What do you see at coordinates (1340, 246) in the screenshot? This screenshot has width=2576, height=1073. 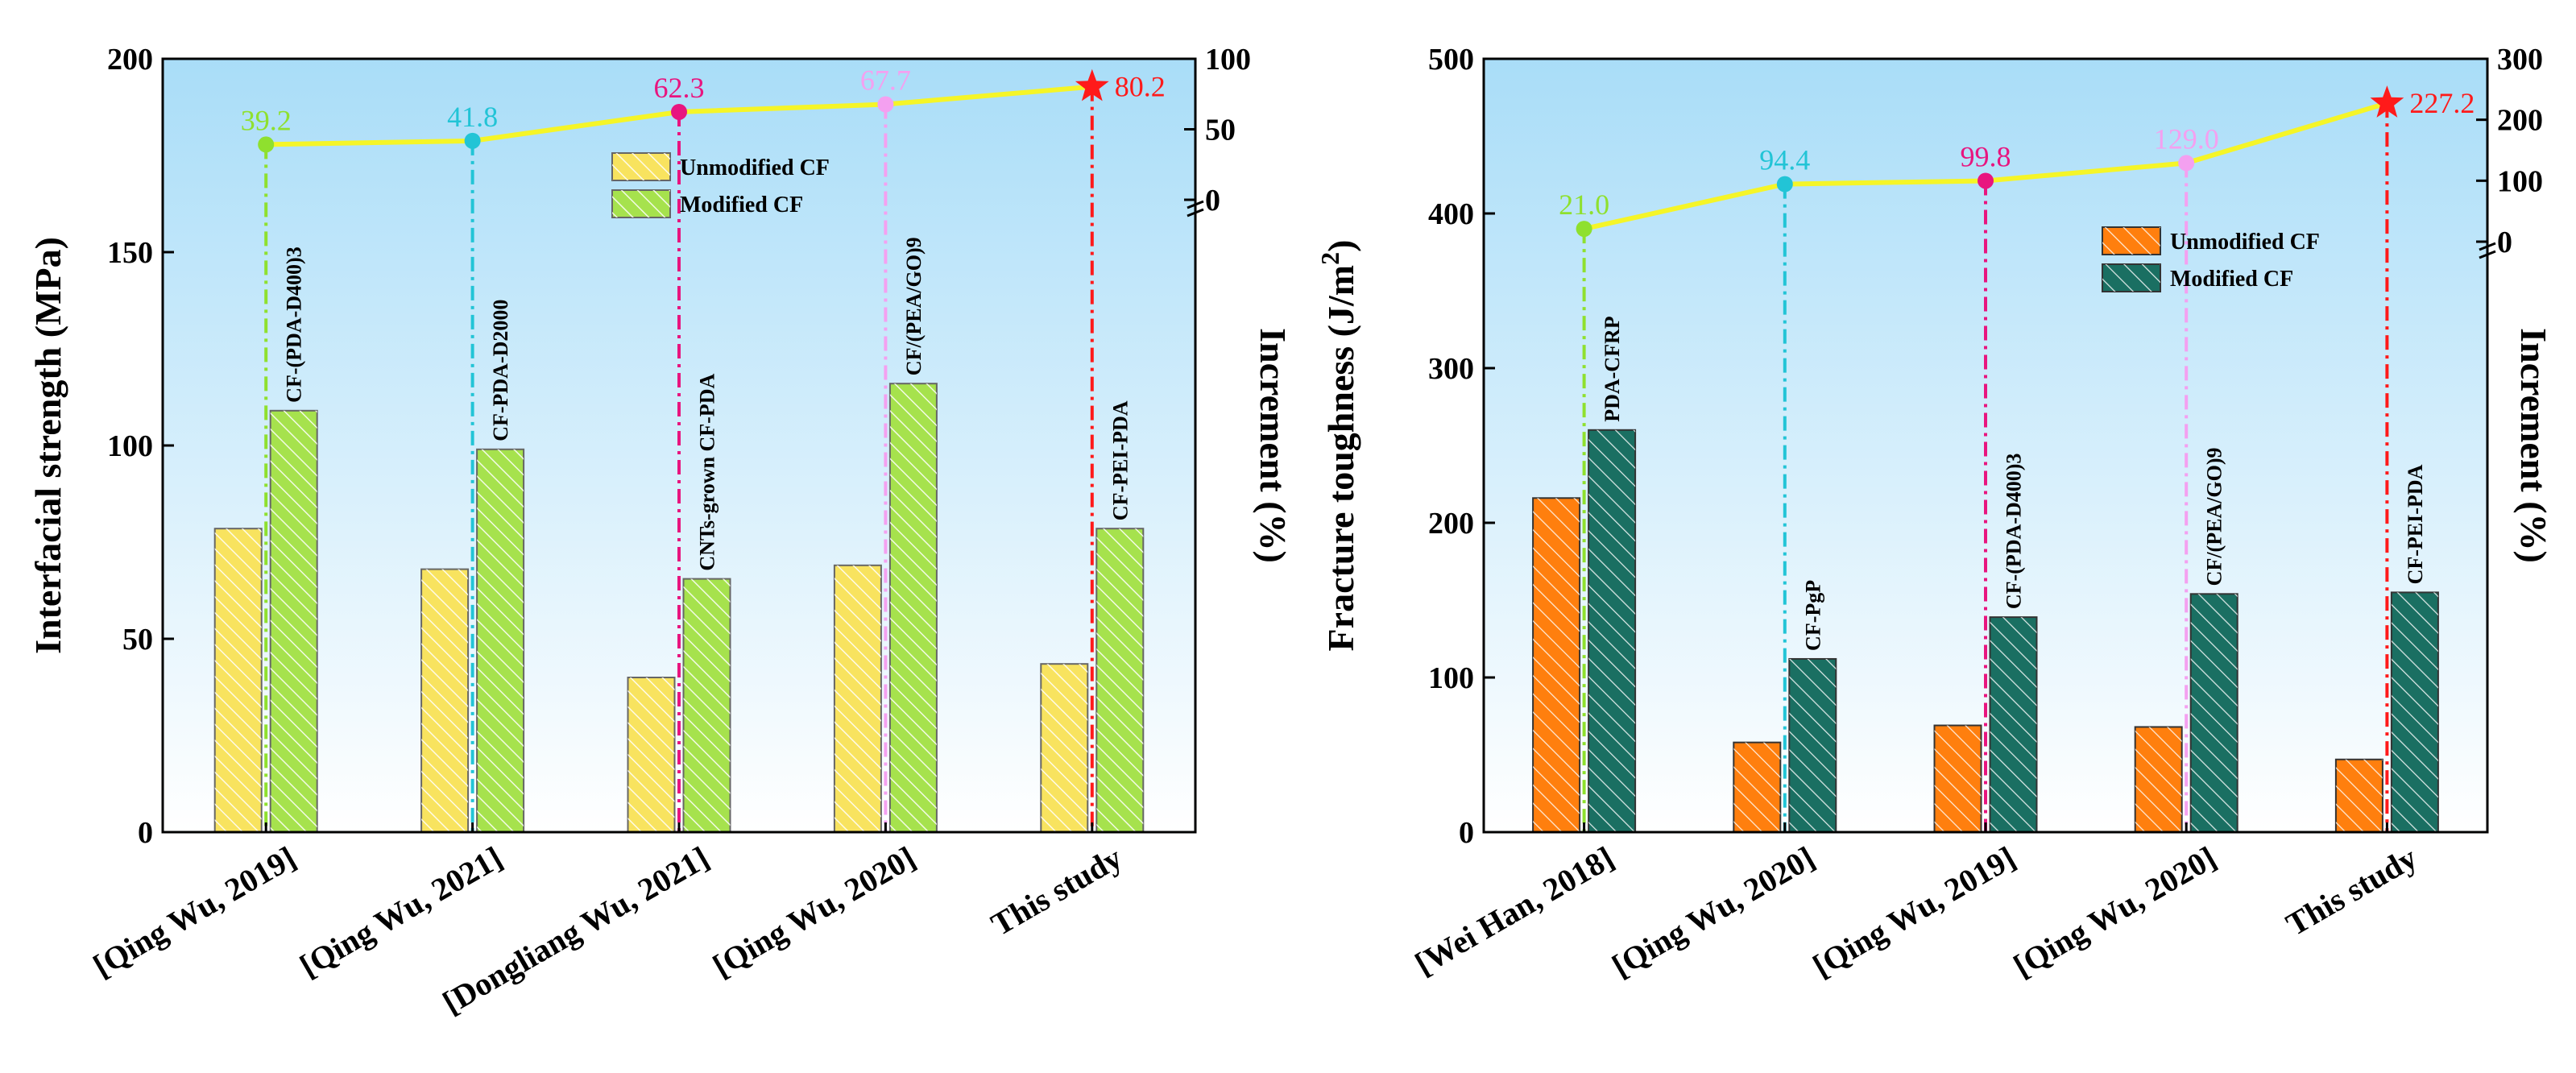 I see `y-axis-title-end: )` at bounding box center [1340, 246].